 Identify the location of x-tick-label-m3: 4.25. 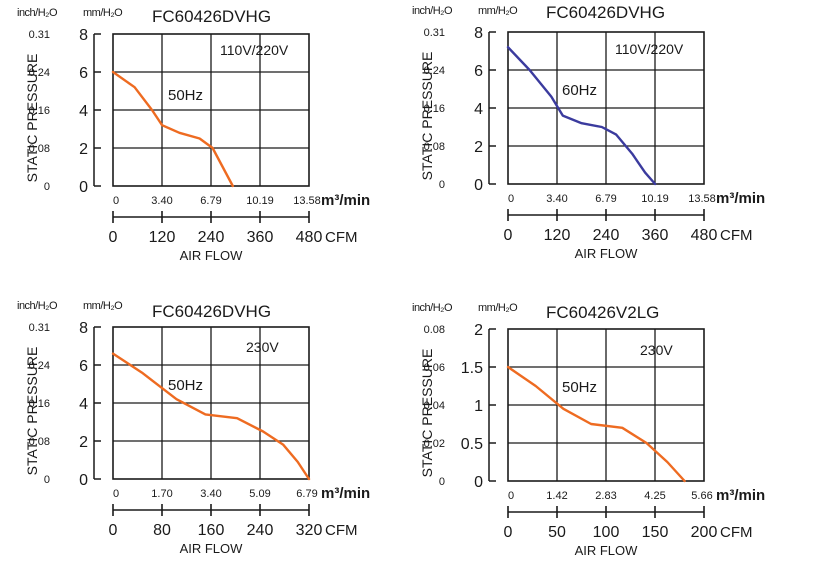
(654, 496).